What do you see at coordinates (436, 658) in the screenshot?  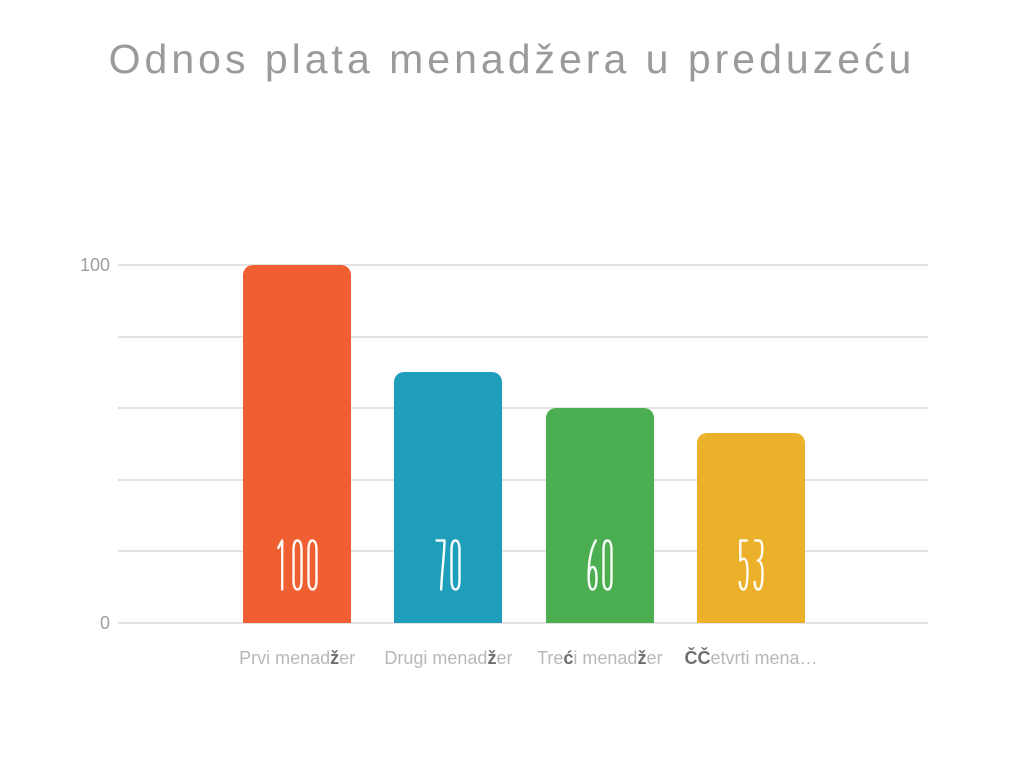 I see `category-label-text: Drugi menad` at bounding box center [436, 658].